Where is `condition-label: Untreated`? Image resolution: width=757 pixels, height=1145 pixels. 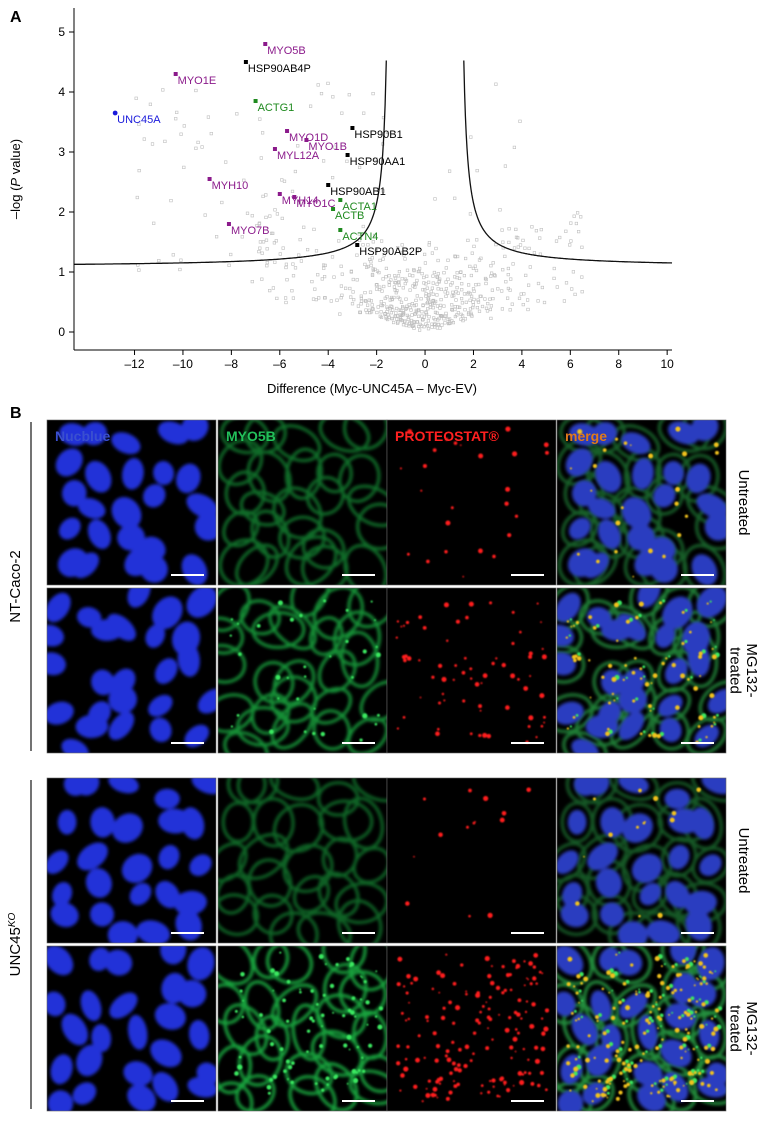 condition-label: Untreated is located at coordinates (743, 861).